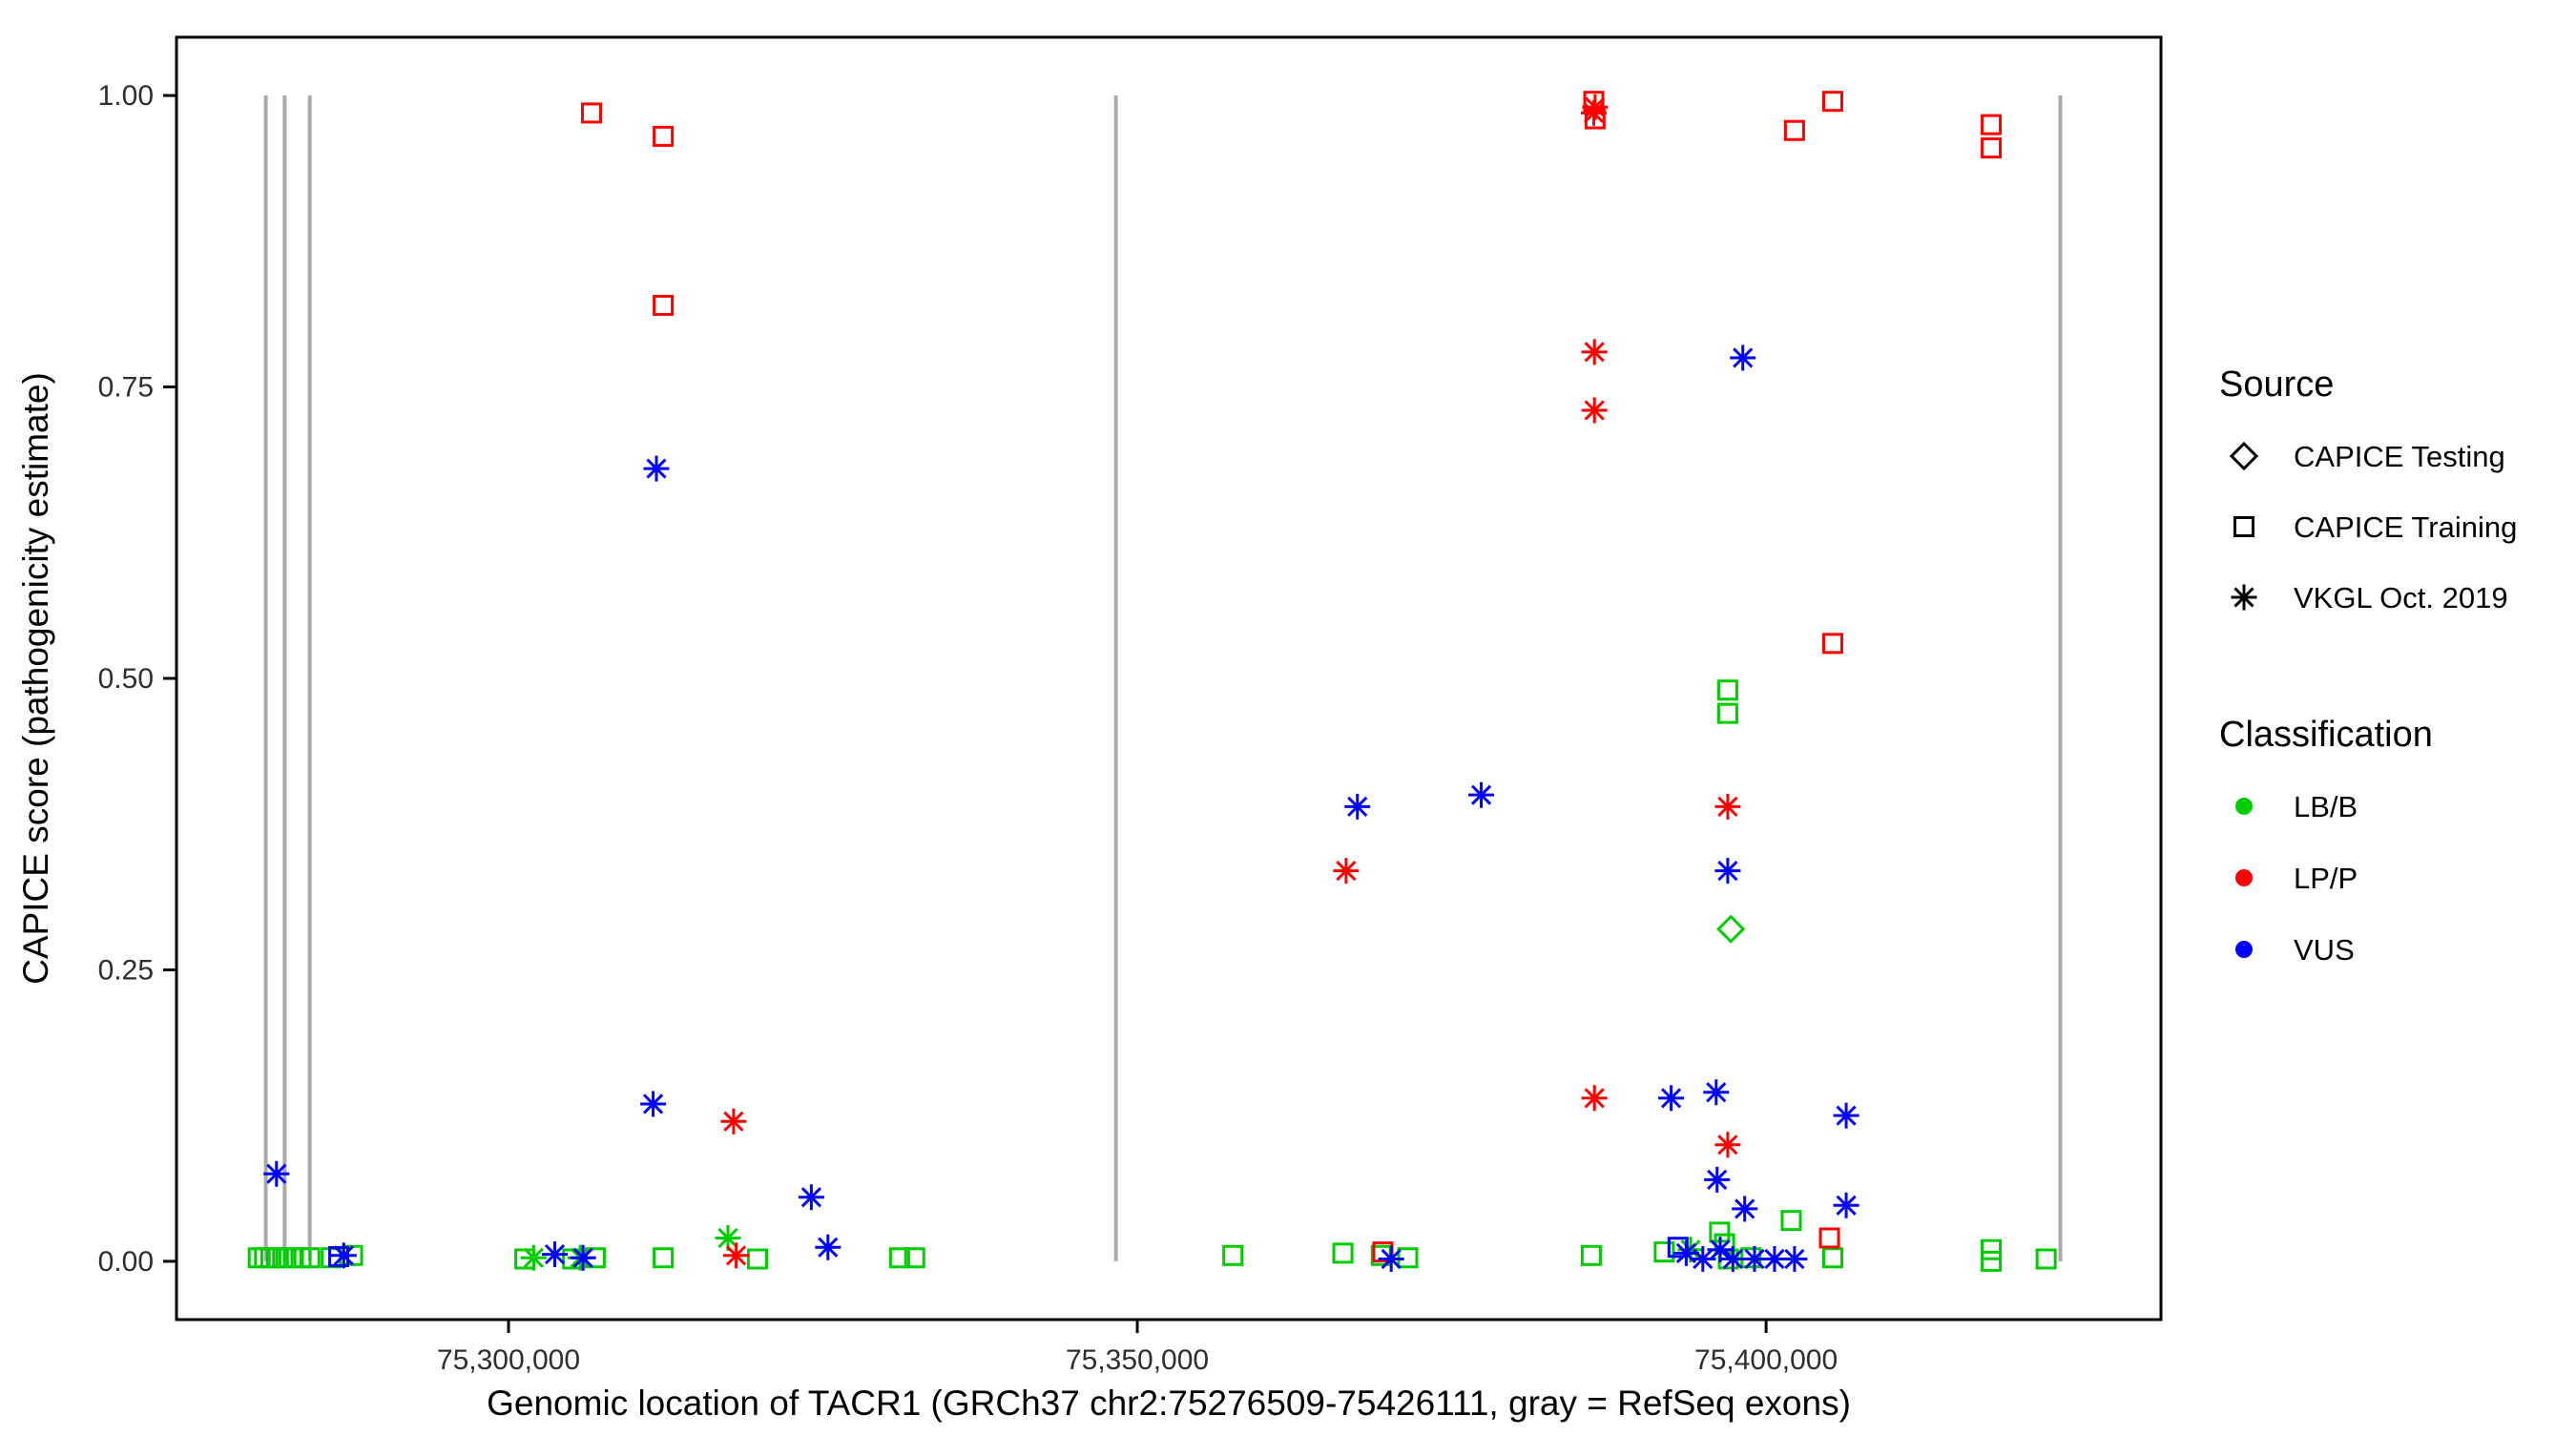  I want to click on y-axis-tick-label: 0.25, so click(126, 970).